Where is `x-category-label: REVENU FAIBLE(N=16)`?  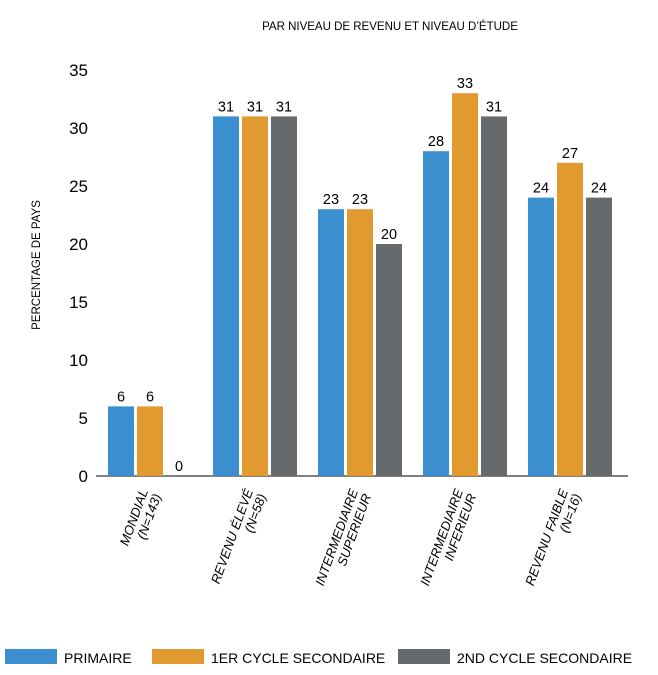 x-category-label: REVENU FAIBLE(N=16) is located at coordinates (553, 537).